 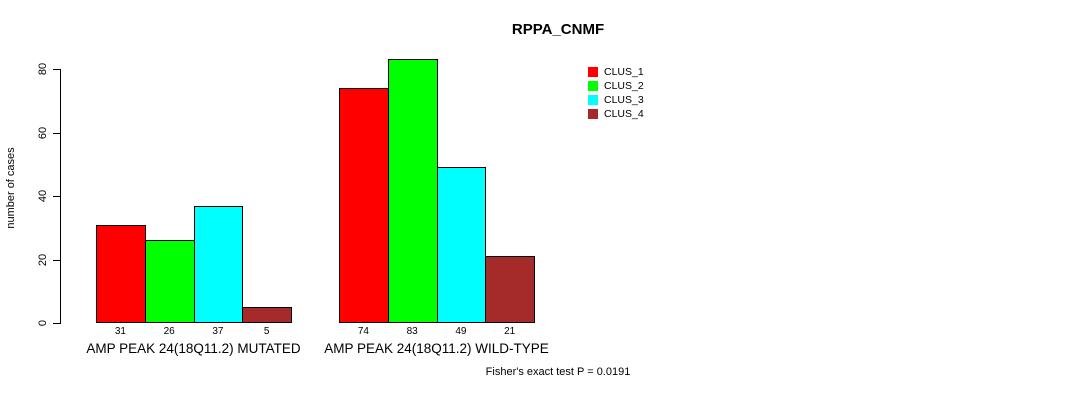 I want to click on bar-value-label: 37, so click(x=218, y=331).